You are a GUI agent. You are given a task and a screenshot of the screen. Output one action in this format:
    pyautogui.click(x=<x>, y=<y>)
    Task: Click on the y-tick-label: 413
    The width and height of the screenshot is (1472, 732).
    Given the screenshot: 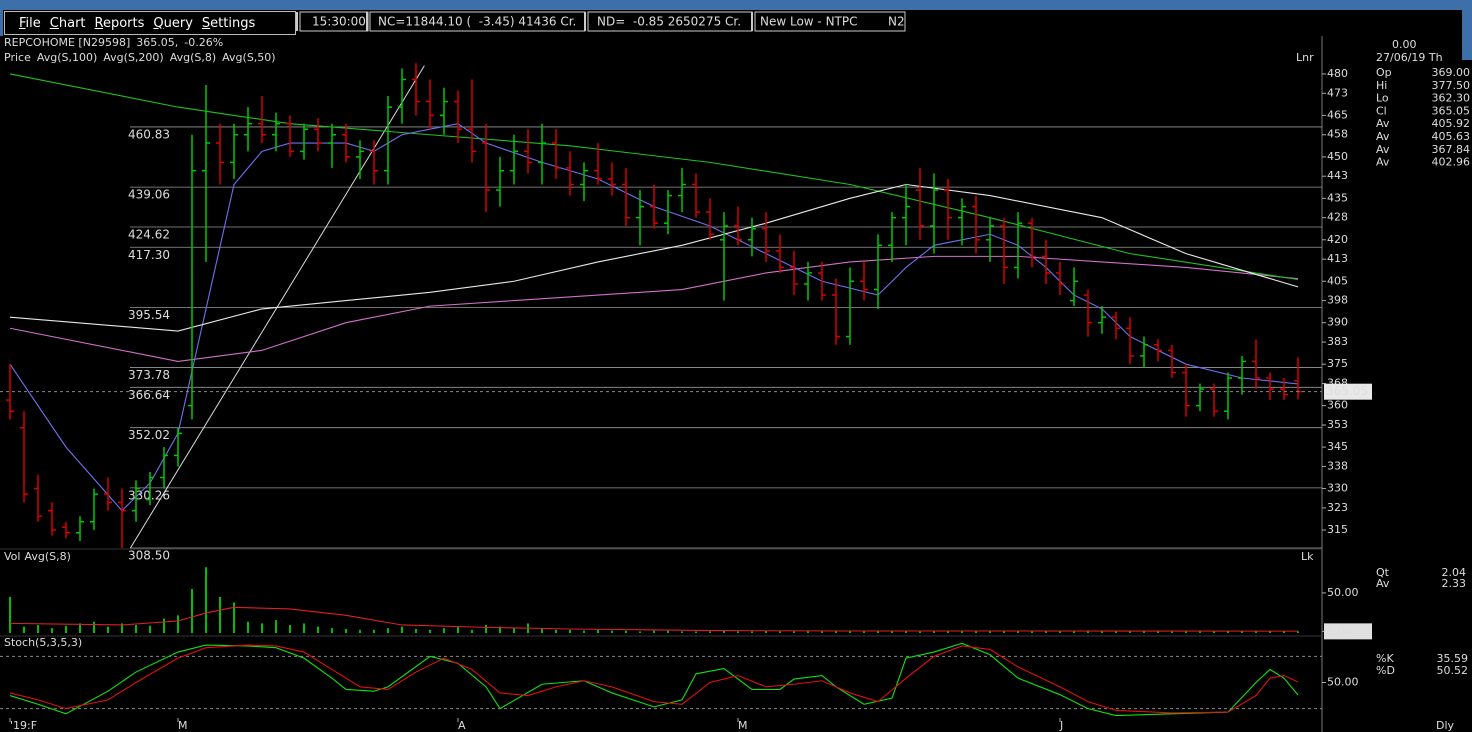 What is the action you would take?
    pyautogui.click(x=1337, y=258)
    